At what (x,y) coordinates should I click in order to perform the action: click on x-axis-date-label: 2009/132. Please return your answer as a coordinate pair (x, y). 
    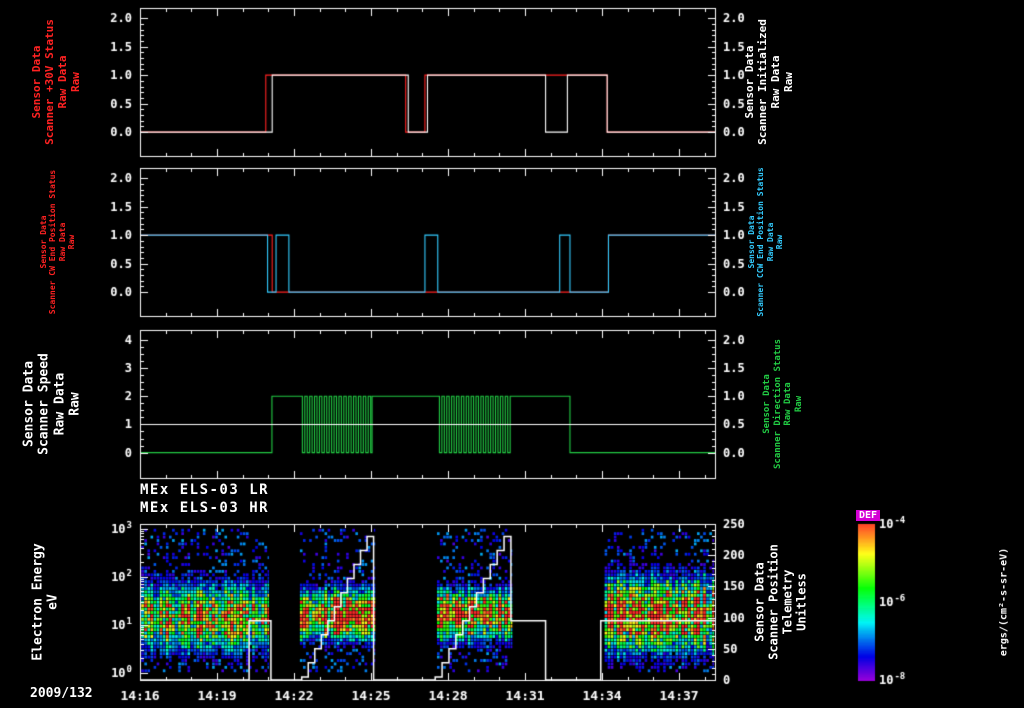
    Looking at the image, I should click on (61, 693).